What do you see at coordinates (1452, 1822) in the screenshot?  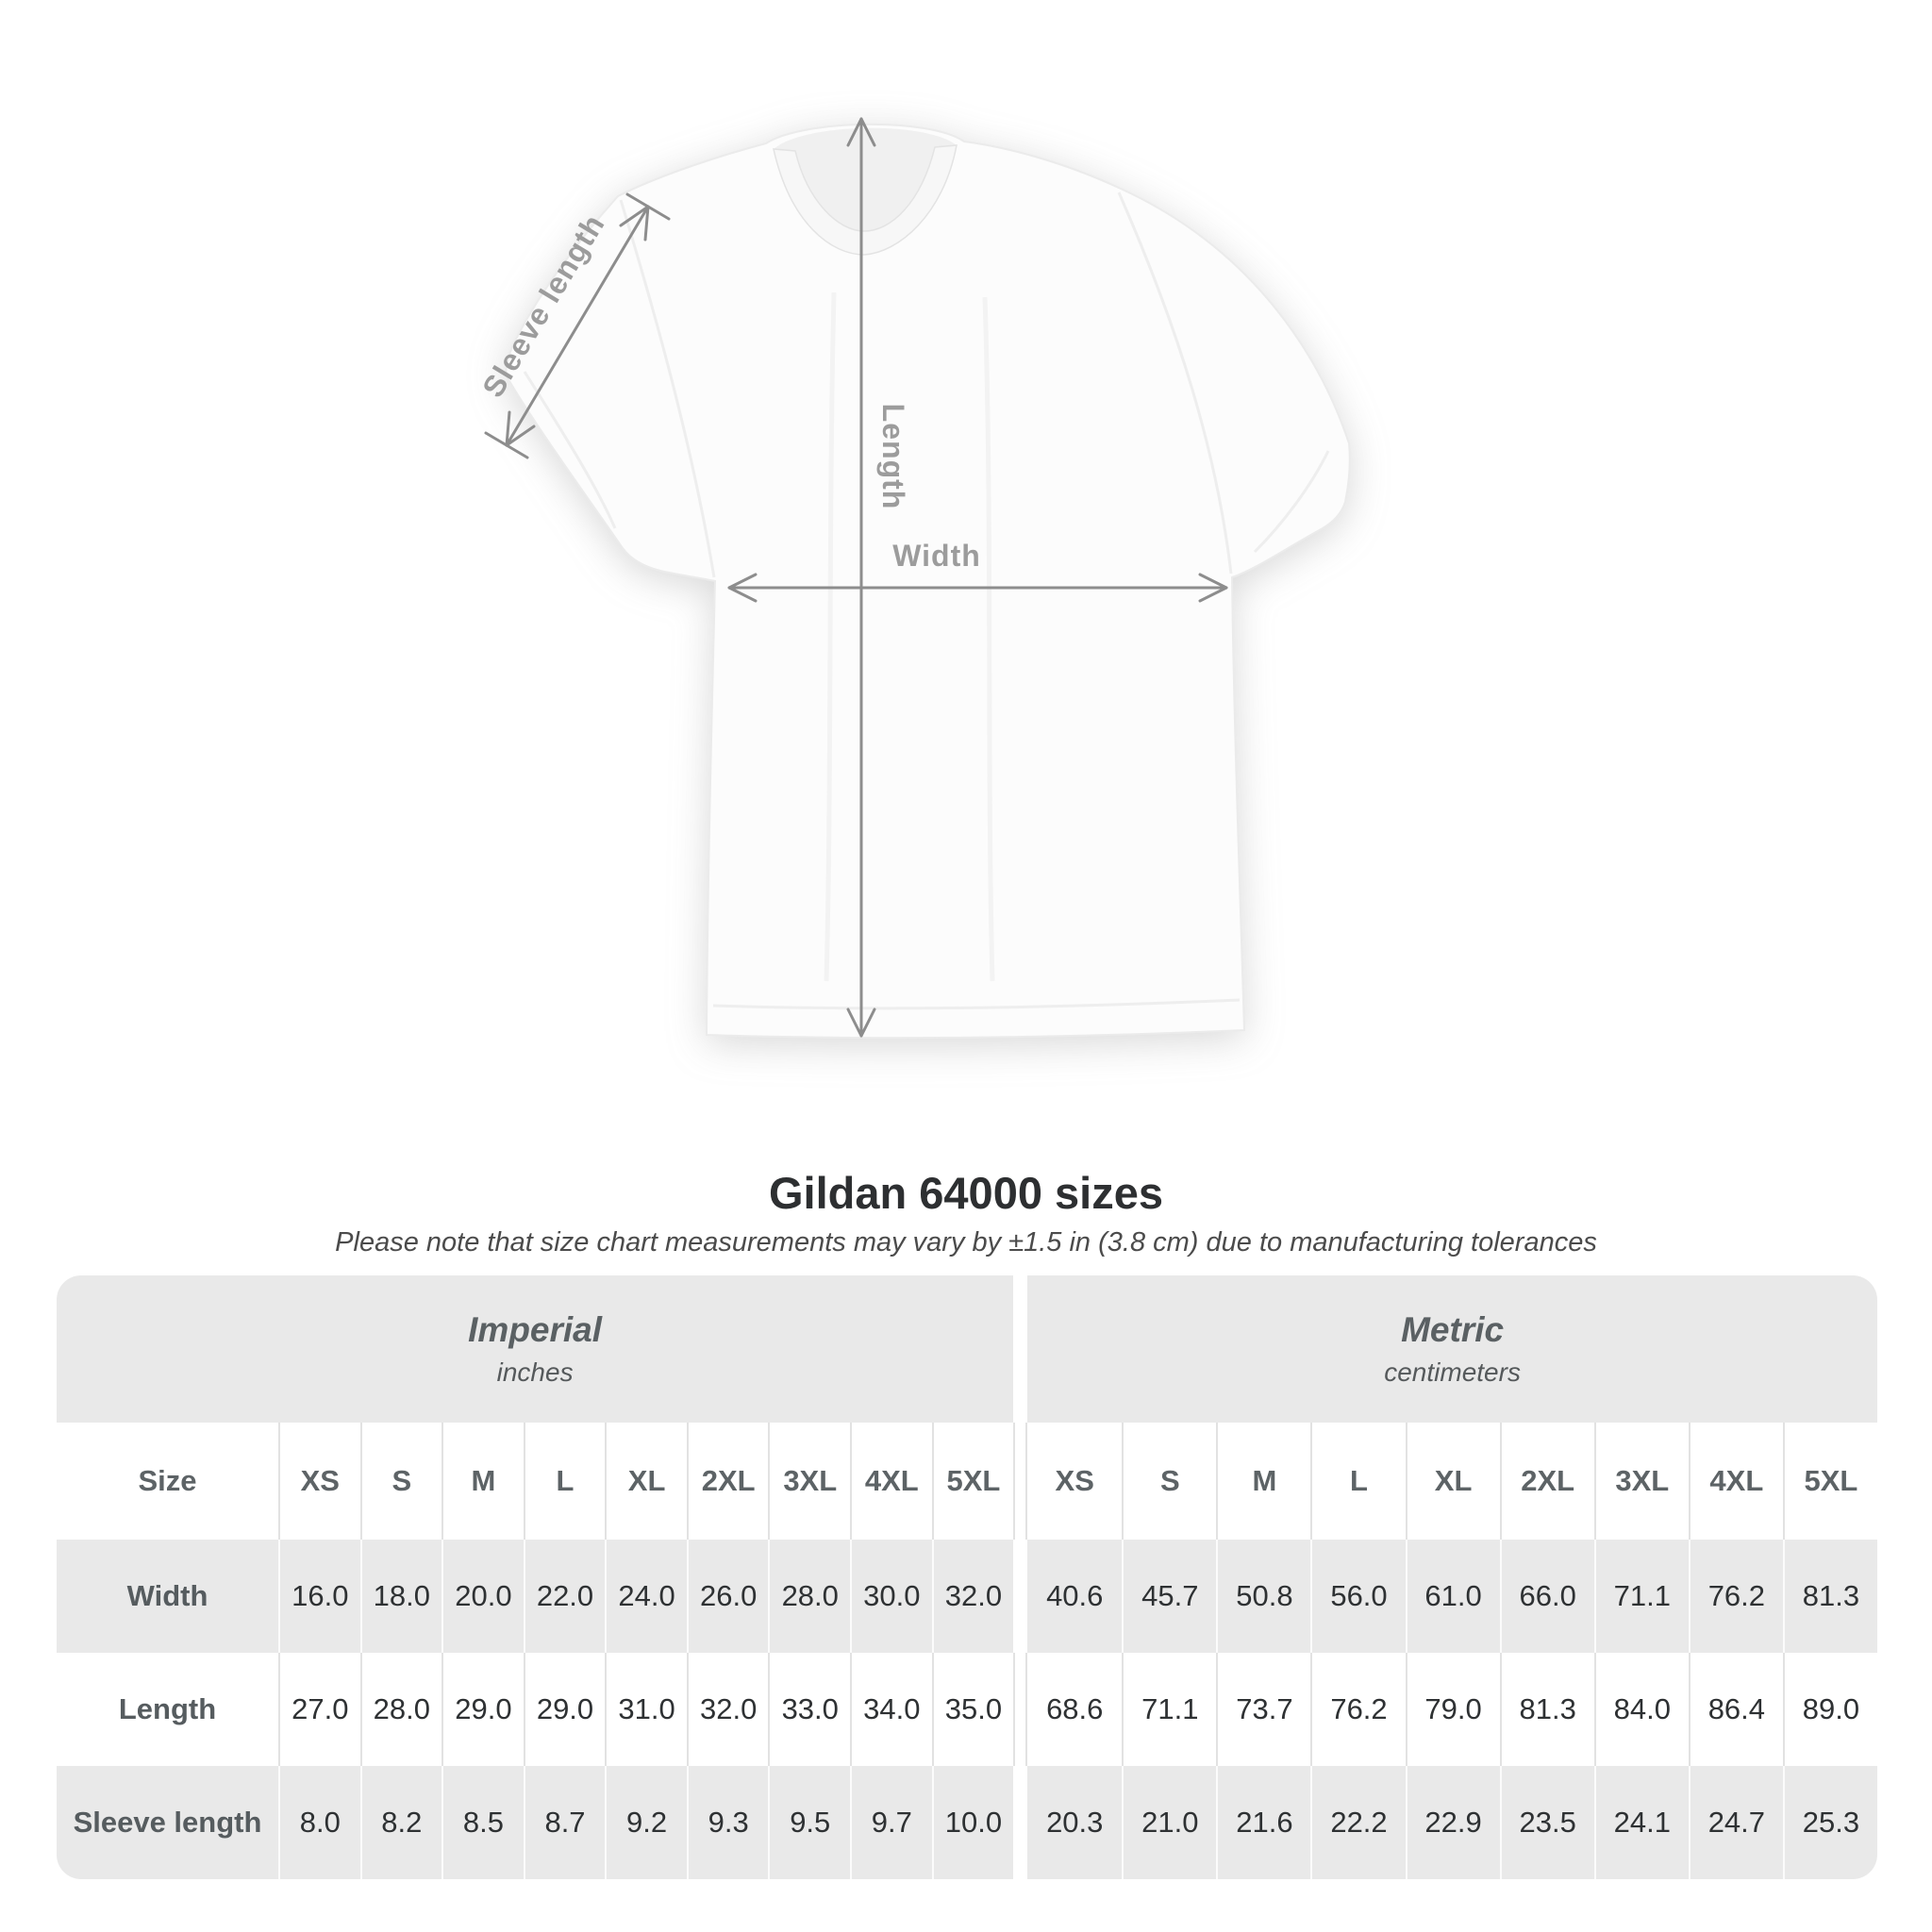 I see `value-cell-metric: 22.9` at bounding box center [1452, 1822].